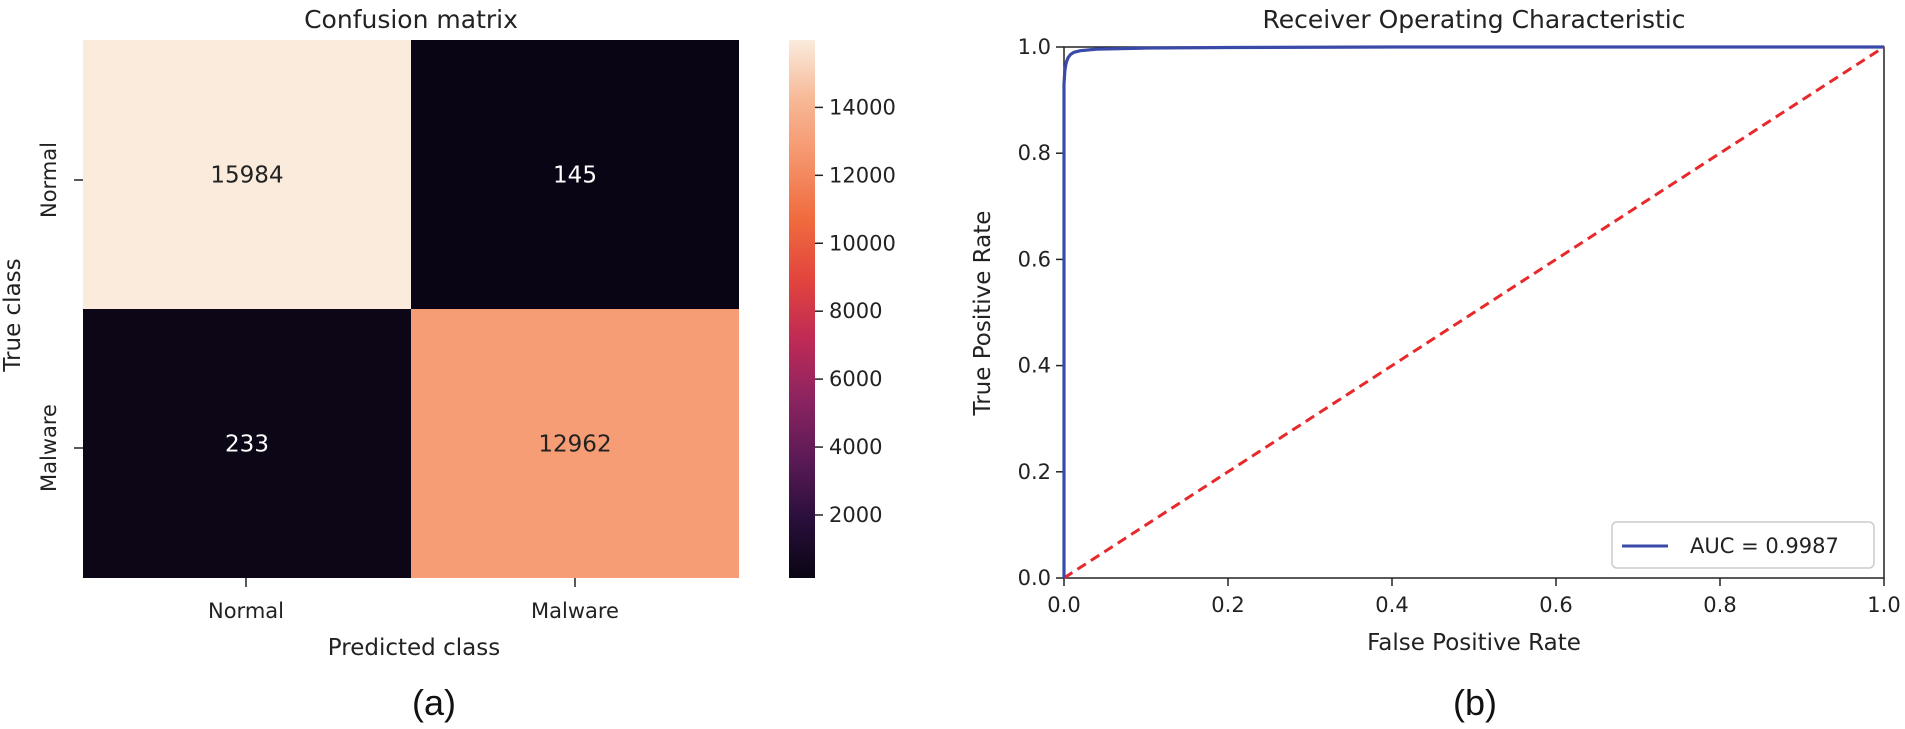 The height and width of the screenshot is (729, 1905). I want to click on cm-cell-value: 15984, so click(246, 176).